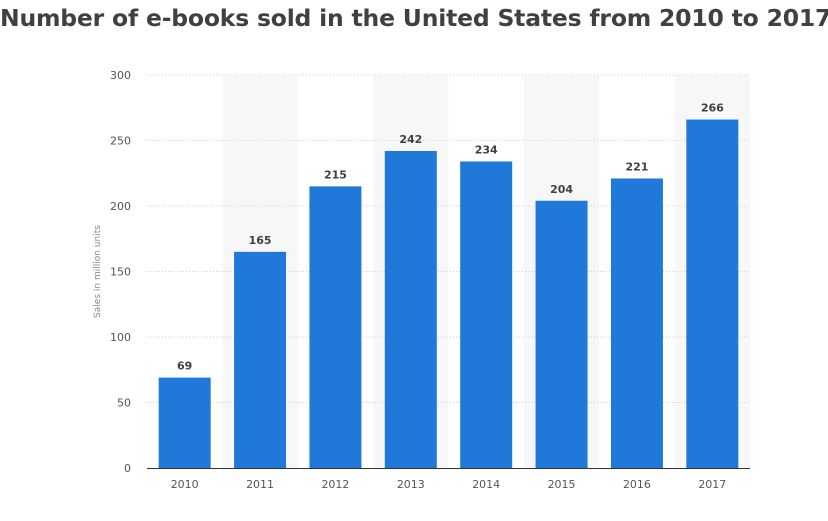  What do you see at coordinates (120, 337) in the screenshot?
I see `y-tick-label: 100` at bounding box center [120, 337].